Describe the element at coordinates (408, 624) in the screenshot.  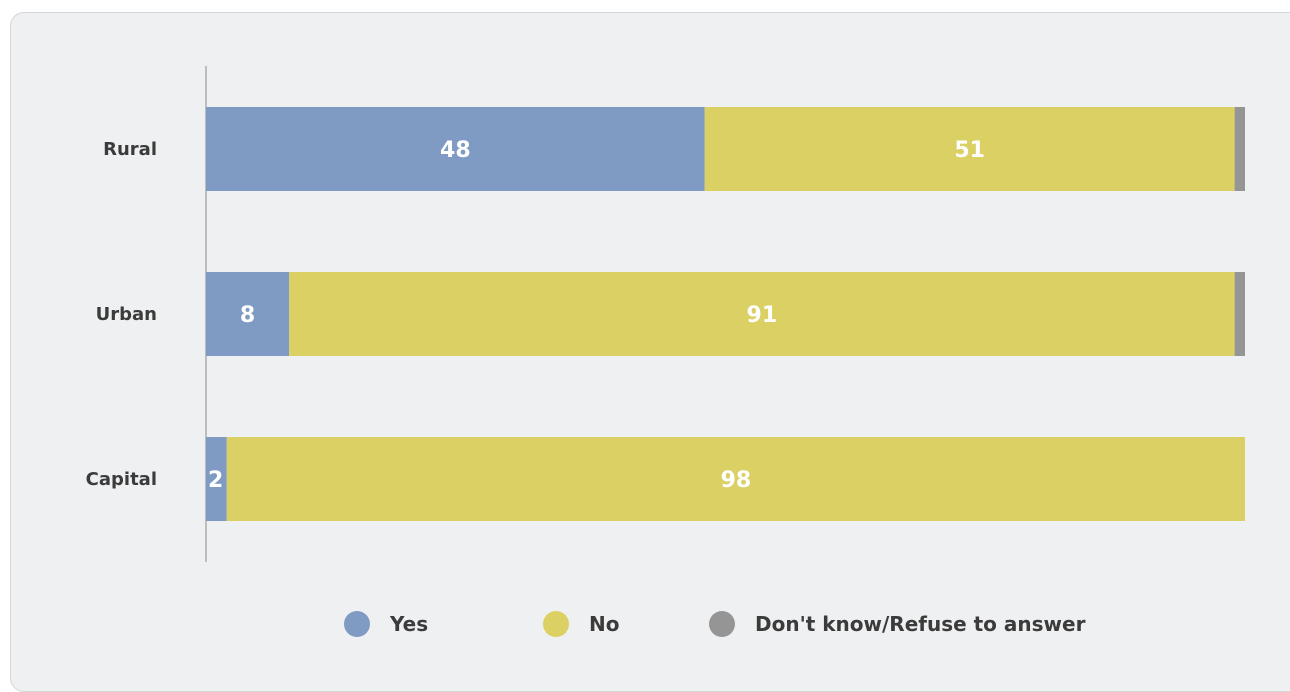
I see `legend-label: Yes` at that location.